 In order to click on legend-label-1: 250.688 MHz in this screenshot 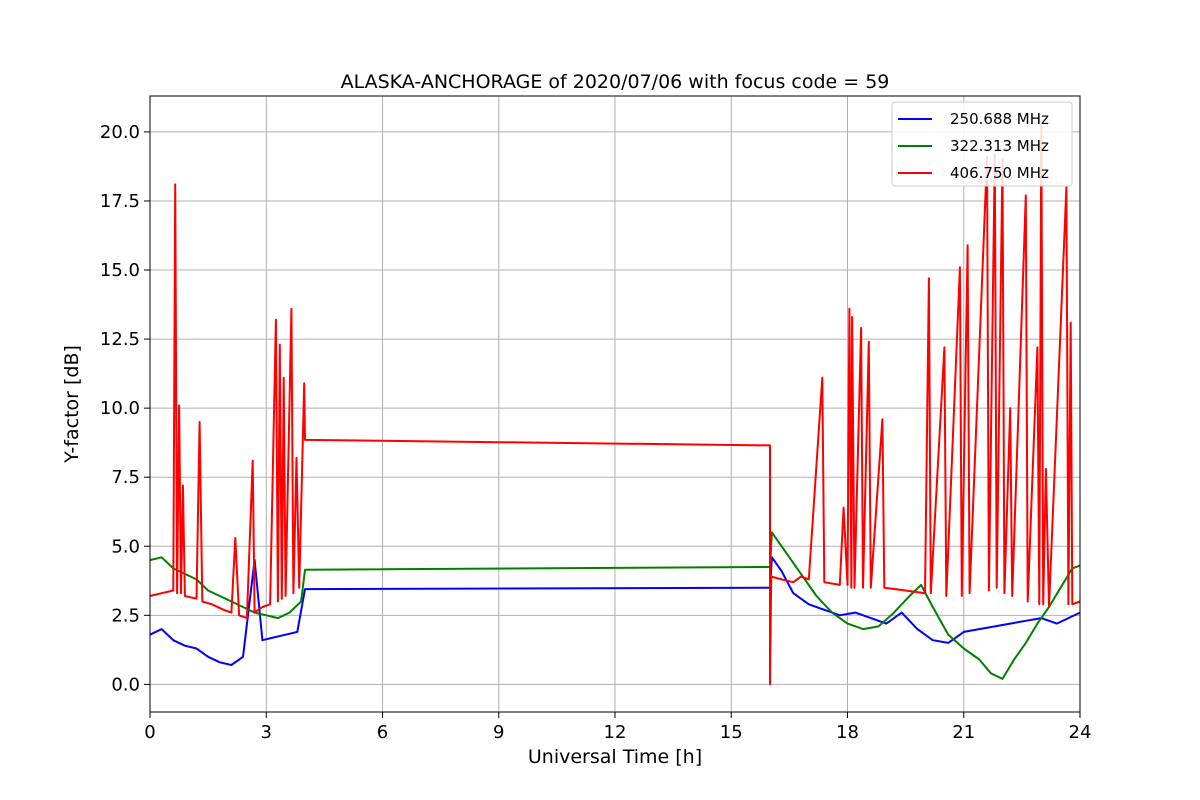, I will do `click(999, 119)`.